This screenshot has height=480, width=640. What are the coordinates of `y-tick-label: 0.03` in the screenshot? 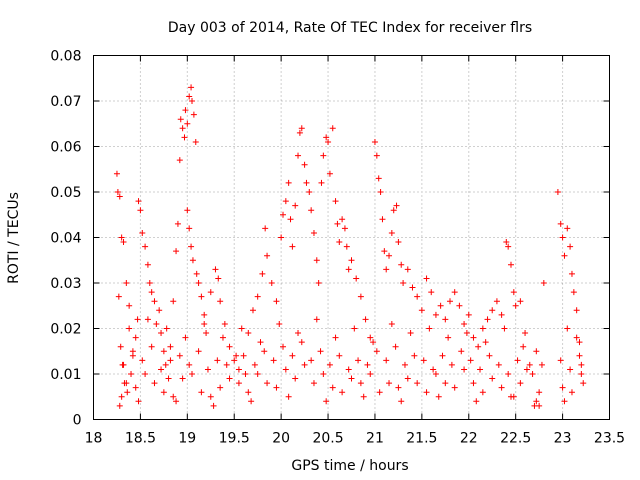 It's located at (65, 284).